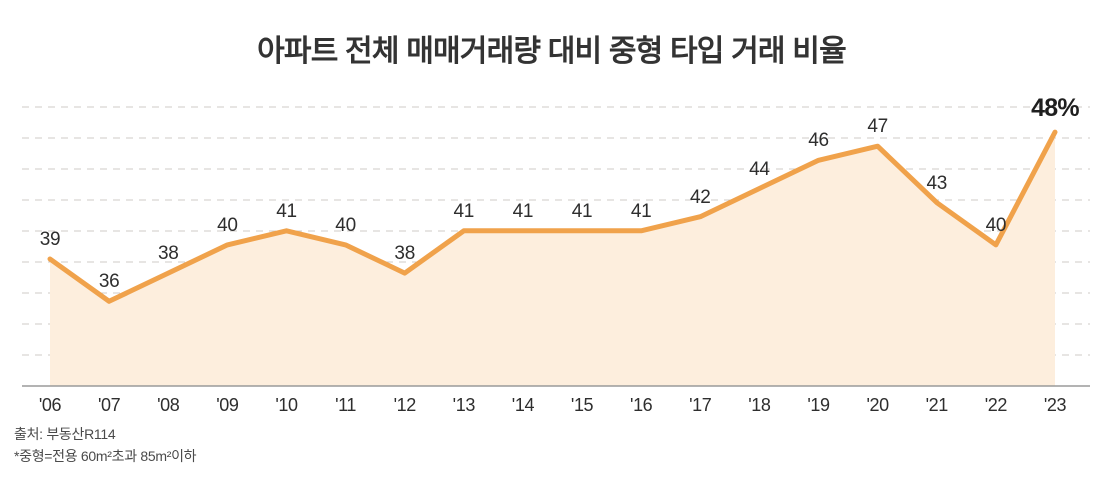 The width and height of the screenshot is (1103, 485). Describe the element at coordinates (700, 405) in the screenshot. I see `x-axis-tick: '17` at that location.